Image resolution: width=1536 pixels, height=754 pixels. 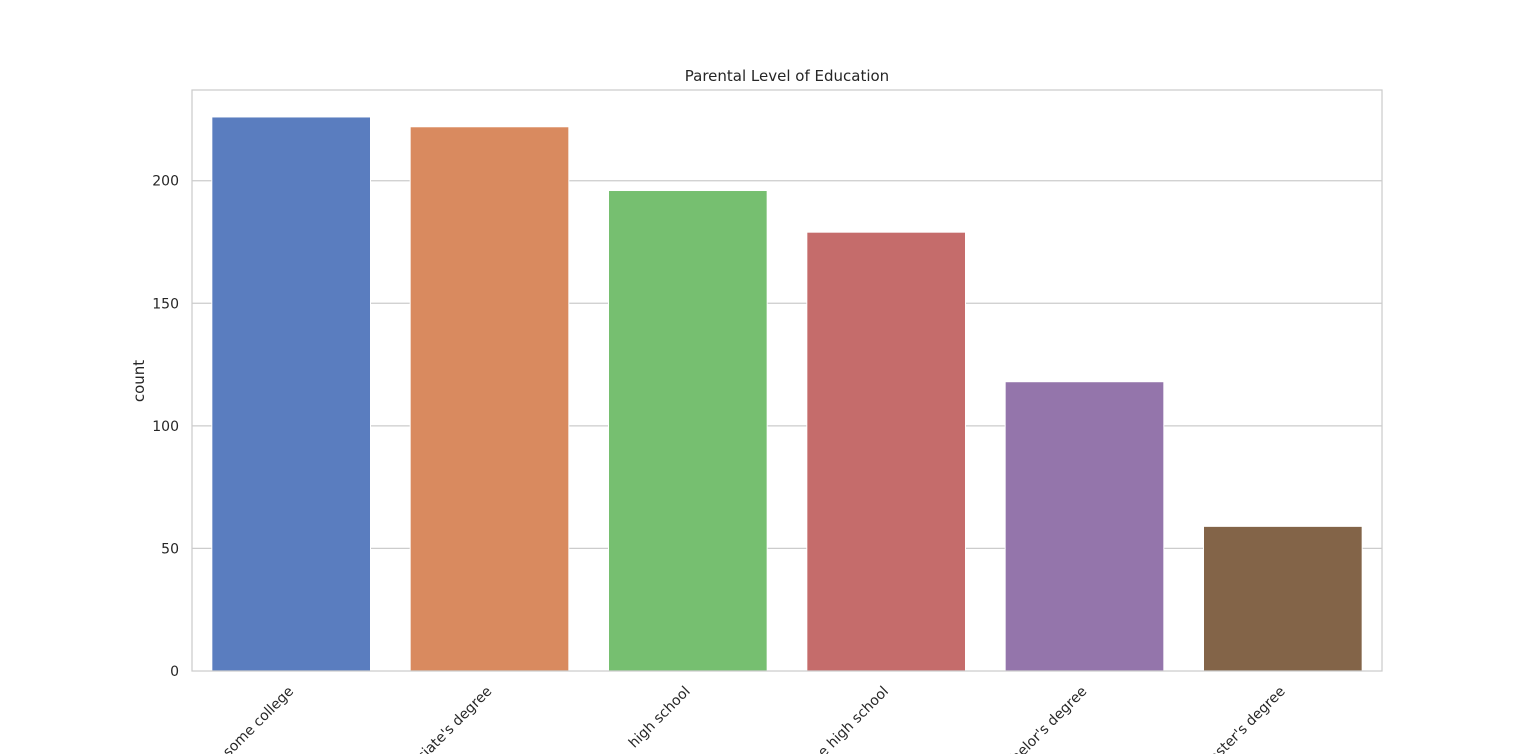 I want to click on y-tick-label: 100, so click(x=165, y=427).